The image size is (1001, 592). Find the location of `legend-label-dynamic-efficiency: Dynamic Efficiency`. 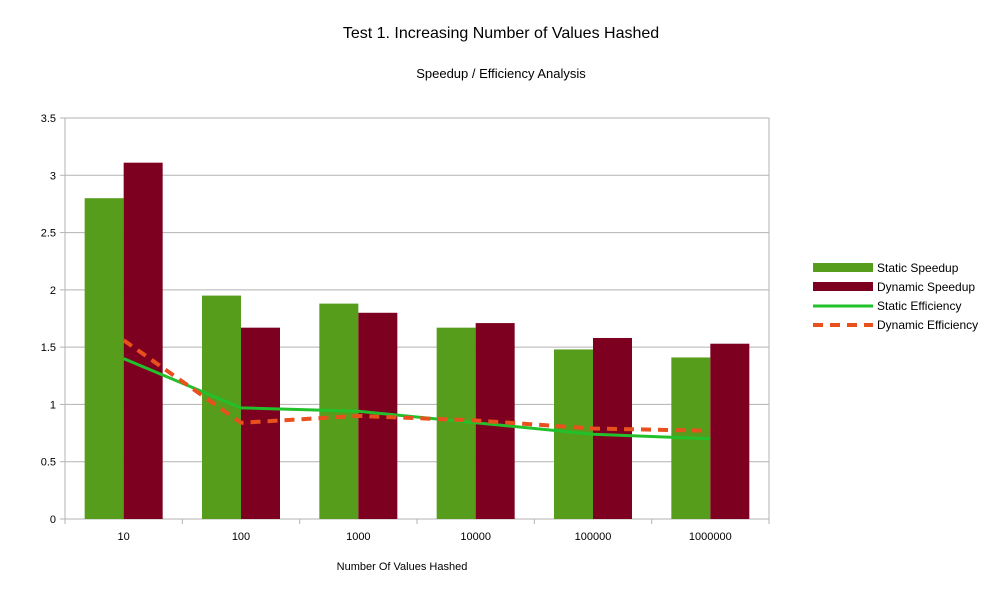

legend-label-dynamic-efficiency: Dynamic Efficiency is located at coordinates (927, 325).